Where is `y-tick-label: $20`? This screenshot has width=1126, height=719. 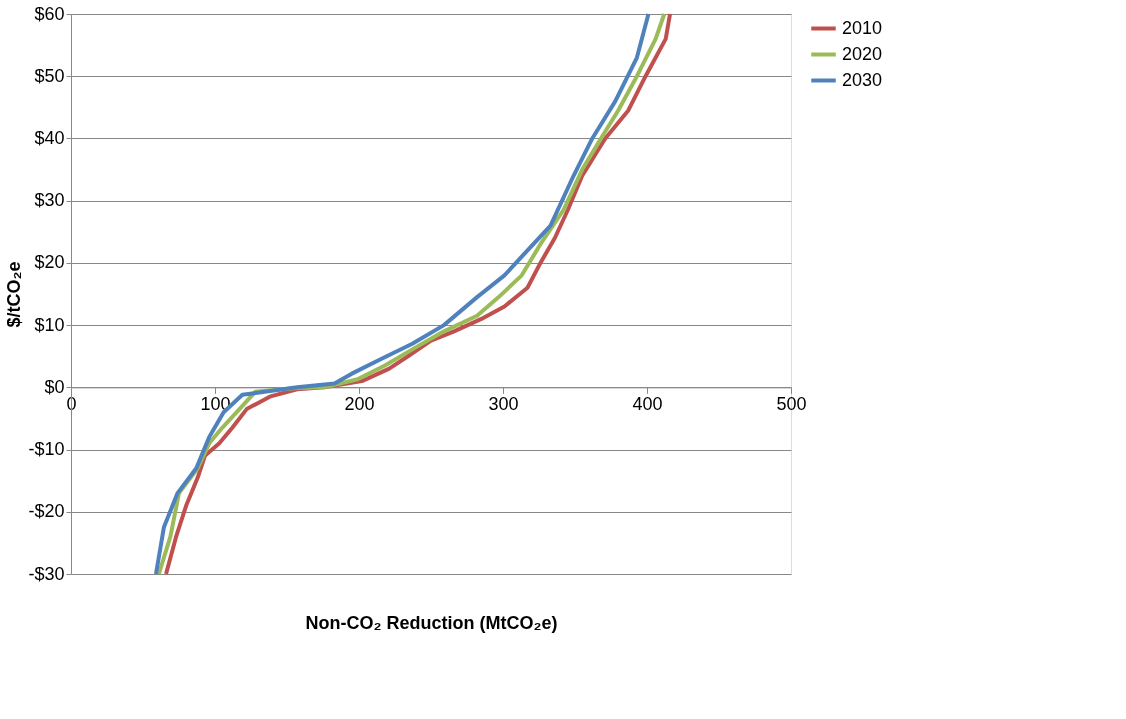 y-tick-label: $20 is located at coordinates (49, 262).